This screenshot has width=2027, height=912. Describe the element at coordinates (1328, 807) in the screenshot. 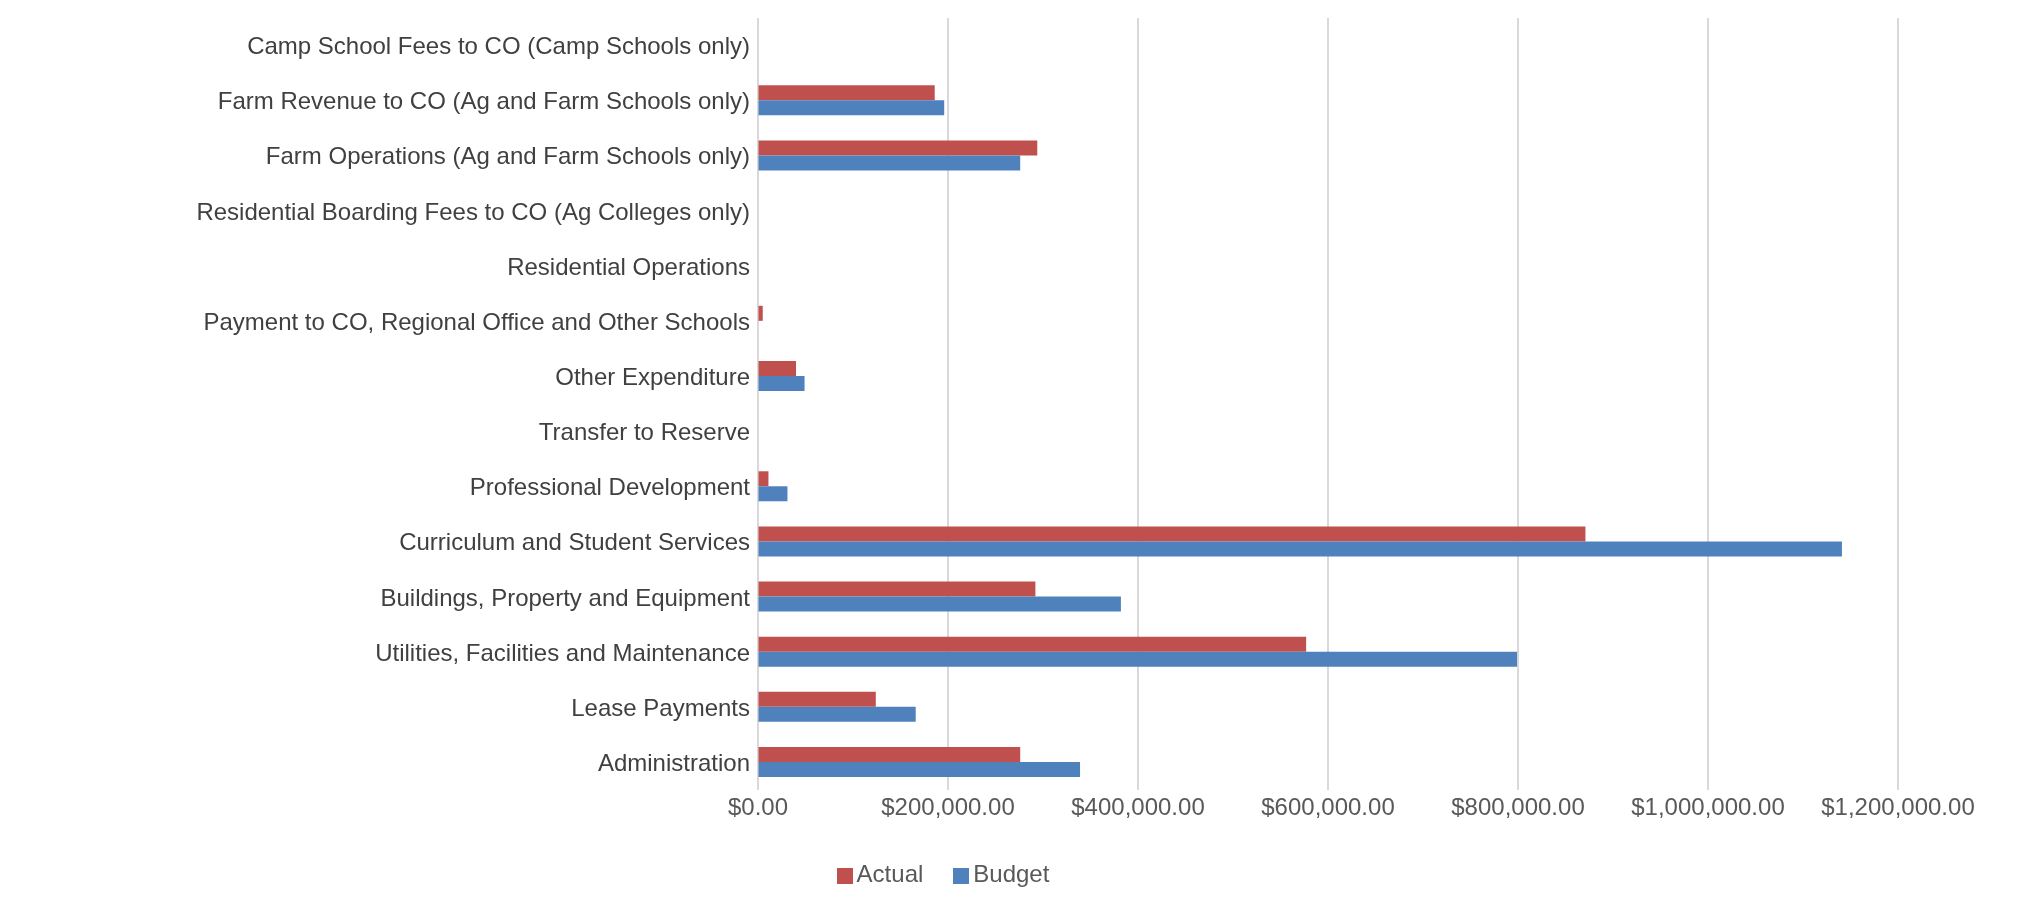

I see `x-tick-label: $600,000.00` at that location.